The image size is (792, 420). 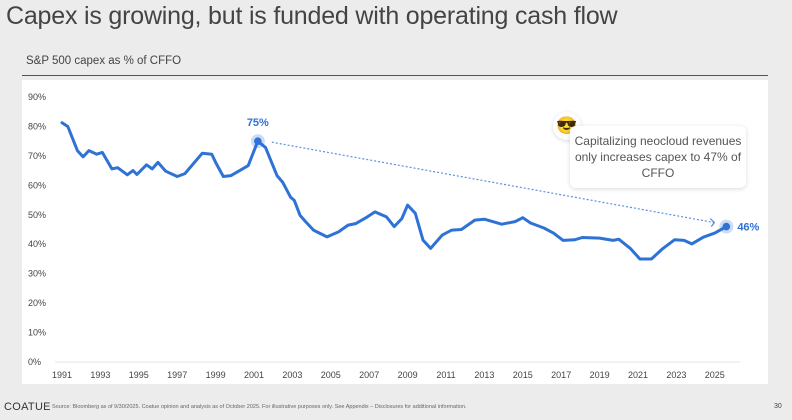 What do you see at coordinates (369, 375) in the screenshot?
I see `x-tick-label: 2007` at bounding box center [369, 375].